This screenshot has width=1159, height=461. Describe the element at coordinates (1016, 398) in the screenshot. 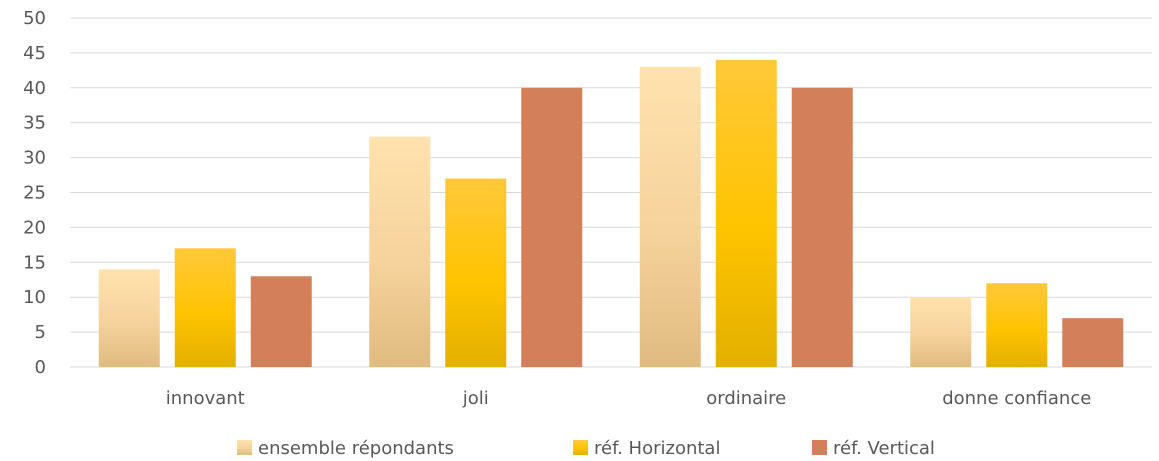

I see `category-label: donne confiance` at that location.